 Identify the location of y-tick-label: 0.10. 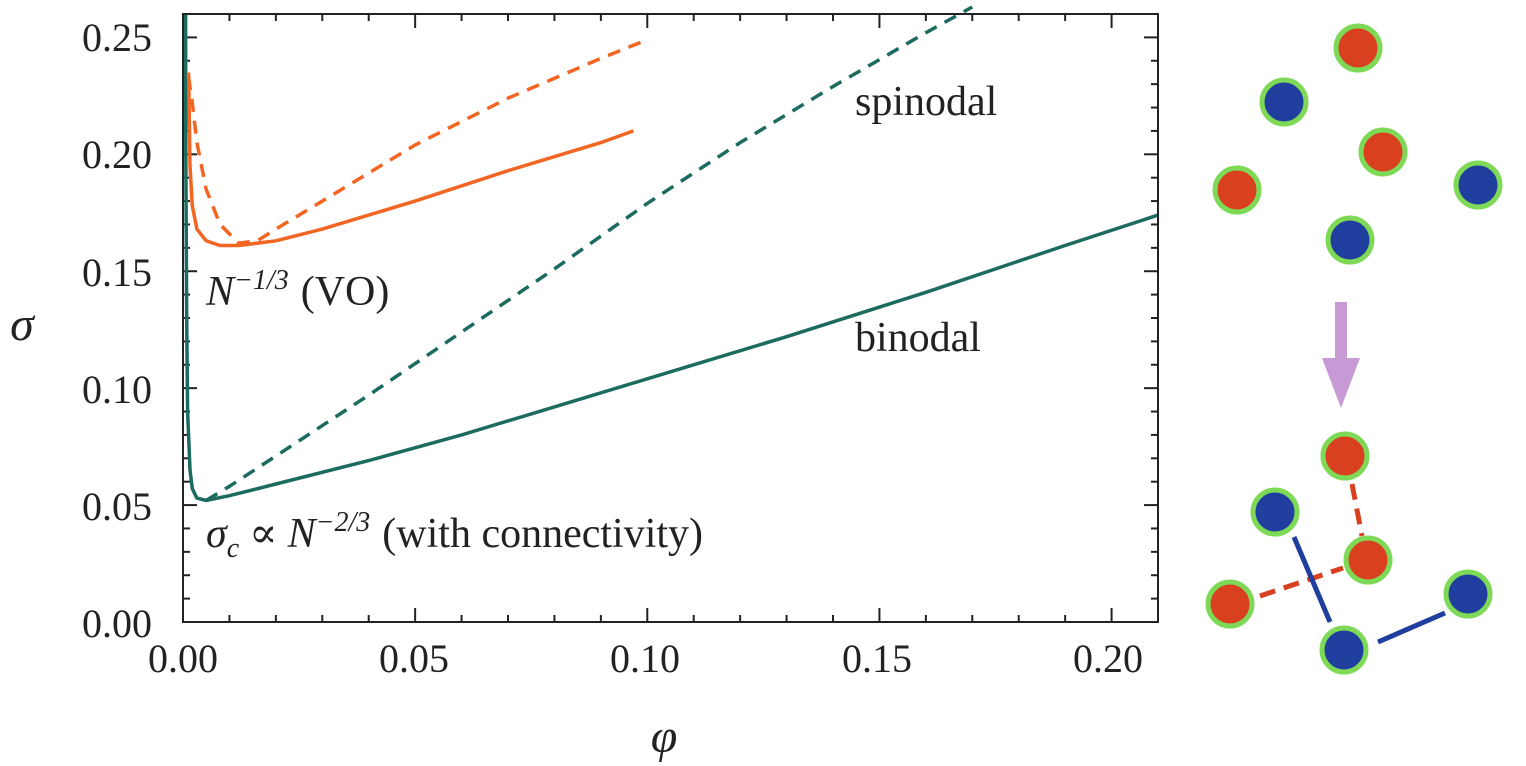
(117, 389).